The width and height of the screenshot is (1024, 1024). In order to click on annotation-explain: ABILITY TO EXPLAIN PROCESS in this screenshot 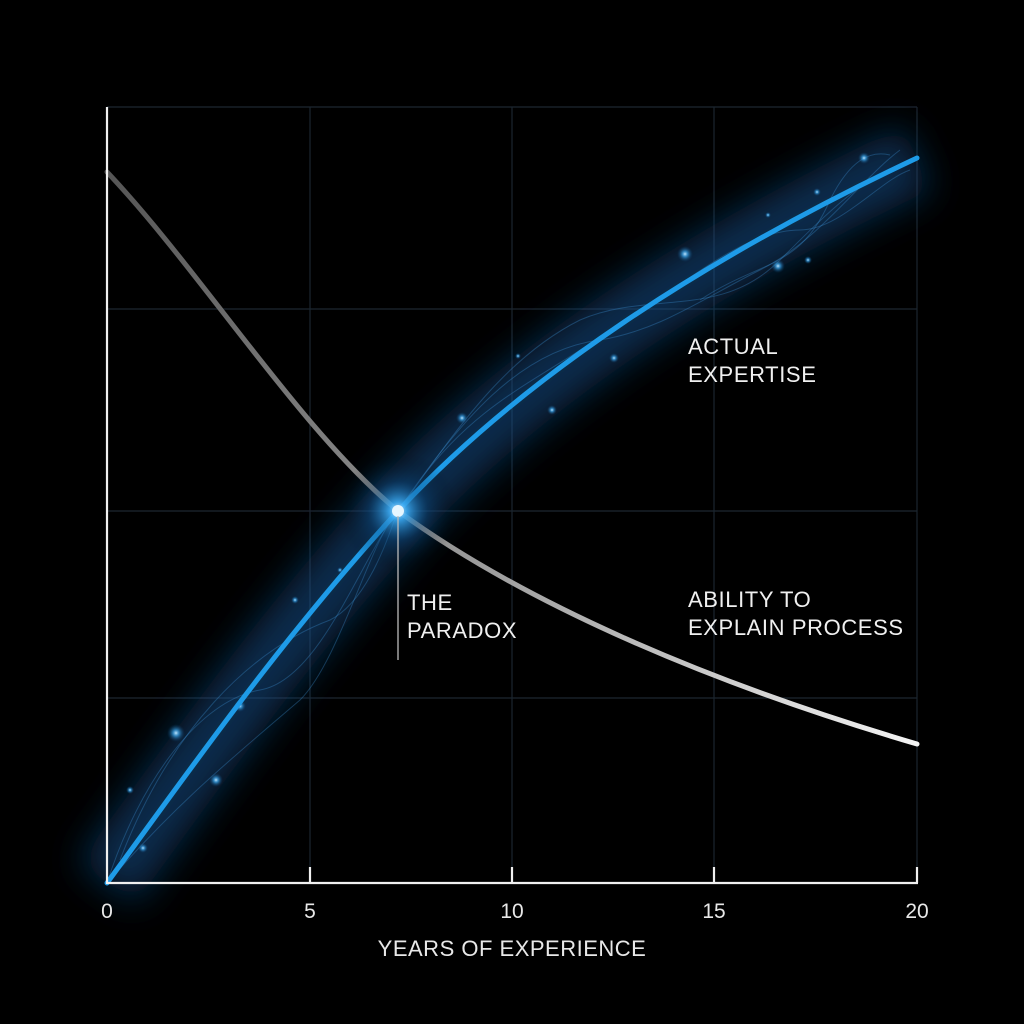, I will do `click(796, 613)`.